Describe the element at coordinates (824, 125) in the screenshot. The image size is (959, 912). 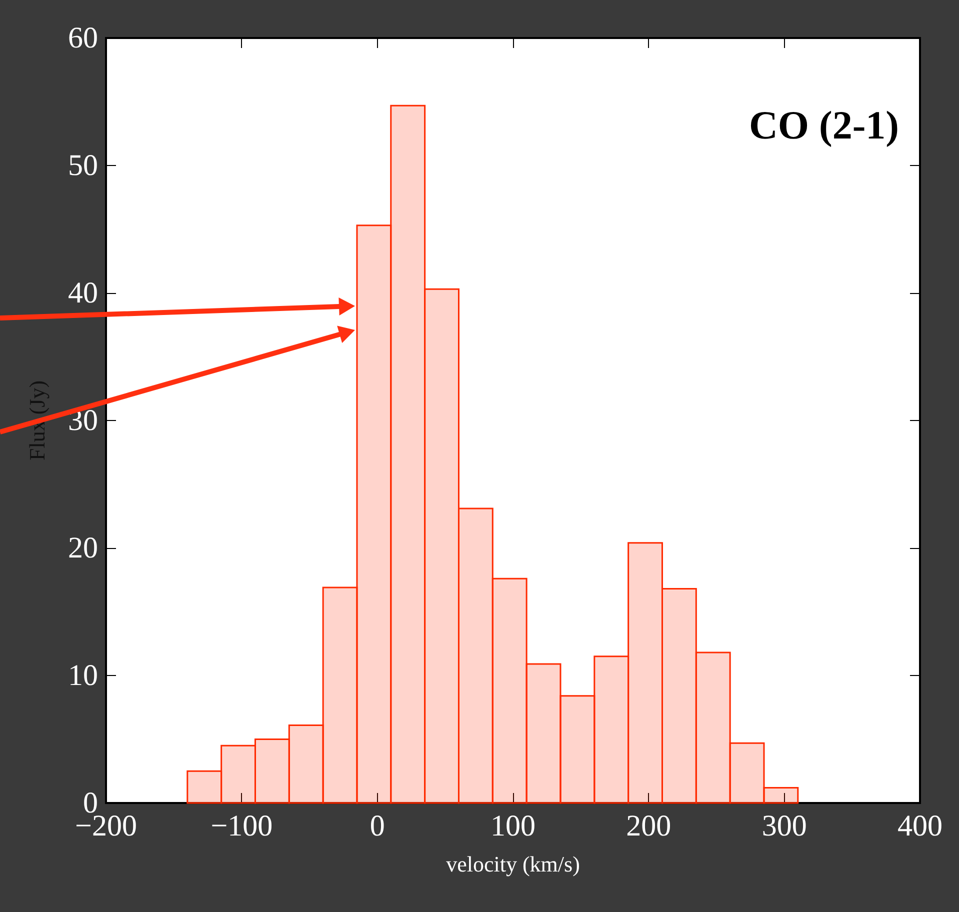
I see `annotation: CO (2-1)` at that location.